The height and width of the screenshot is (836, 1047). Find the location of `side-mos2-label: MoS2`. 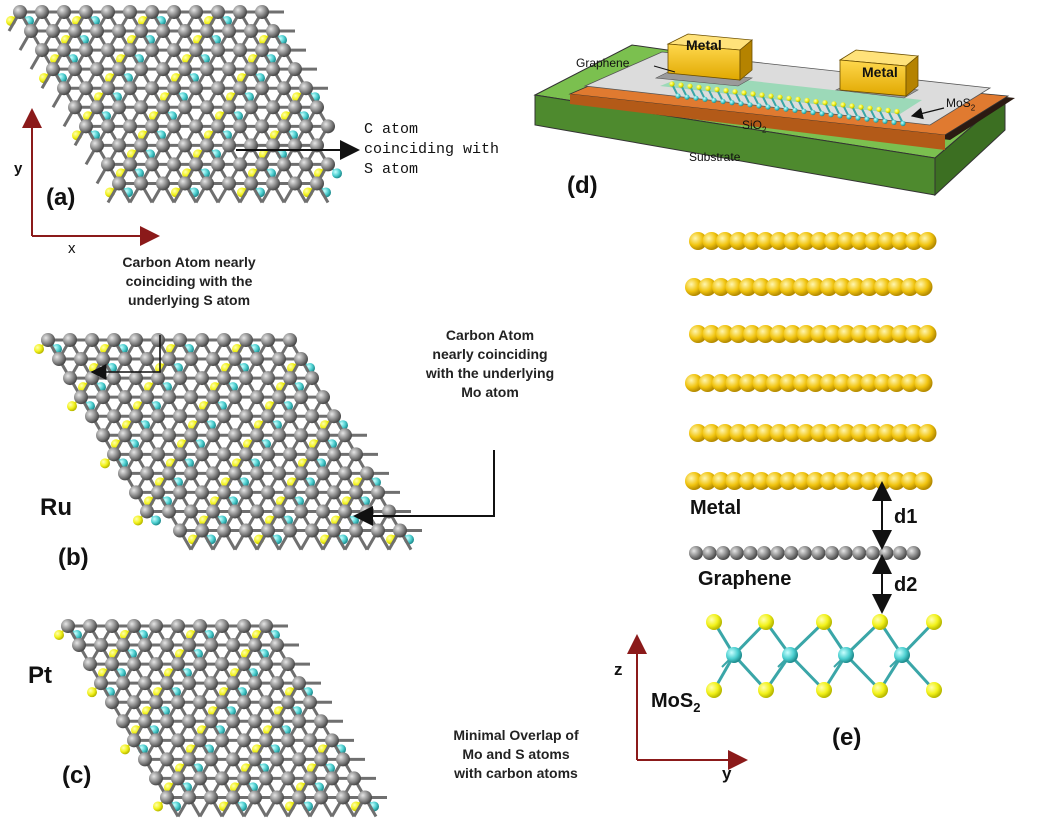

side-mos2-label: MoS2 is located at coordinates (676, 702).